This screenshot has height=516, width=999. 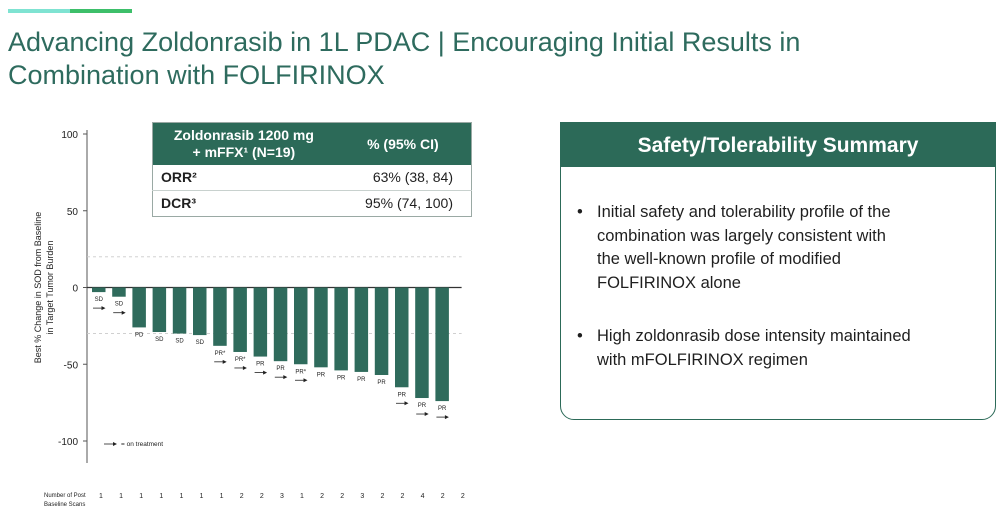 What do you see at coordinates (719, 259) in the screenshot?
I see `bullet-1-line-3: the well-known profile of modified` at bounding box center [719, 259].